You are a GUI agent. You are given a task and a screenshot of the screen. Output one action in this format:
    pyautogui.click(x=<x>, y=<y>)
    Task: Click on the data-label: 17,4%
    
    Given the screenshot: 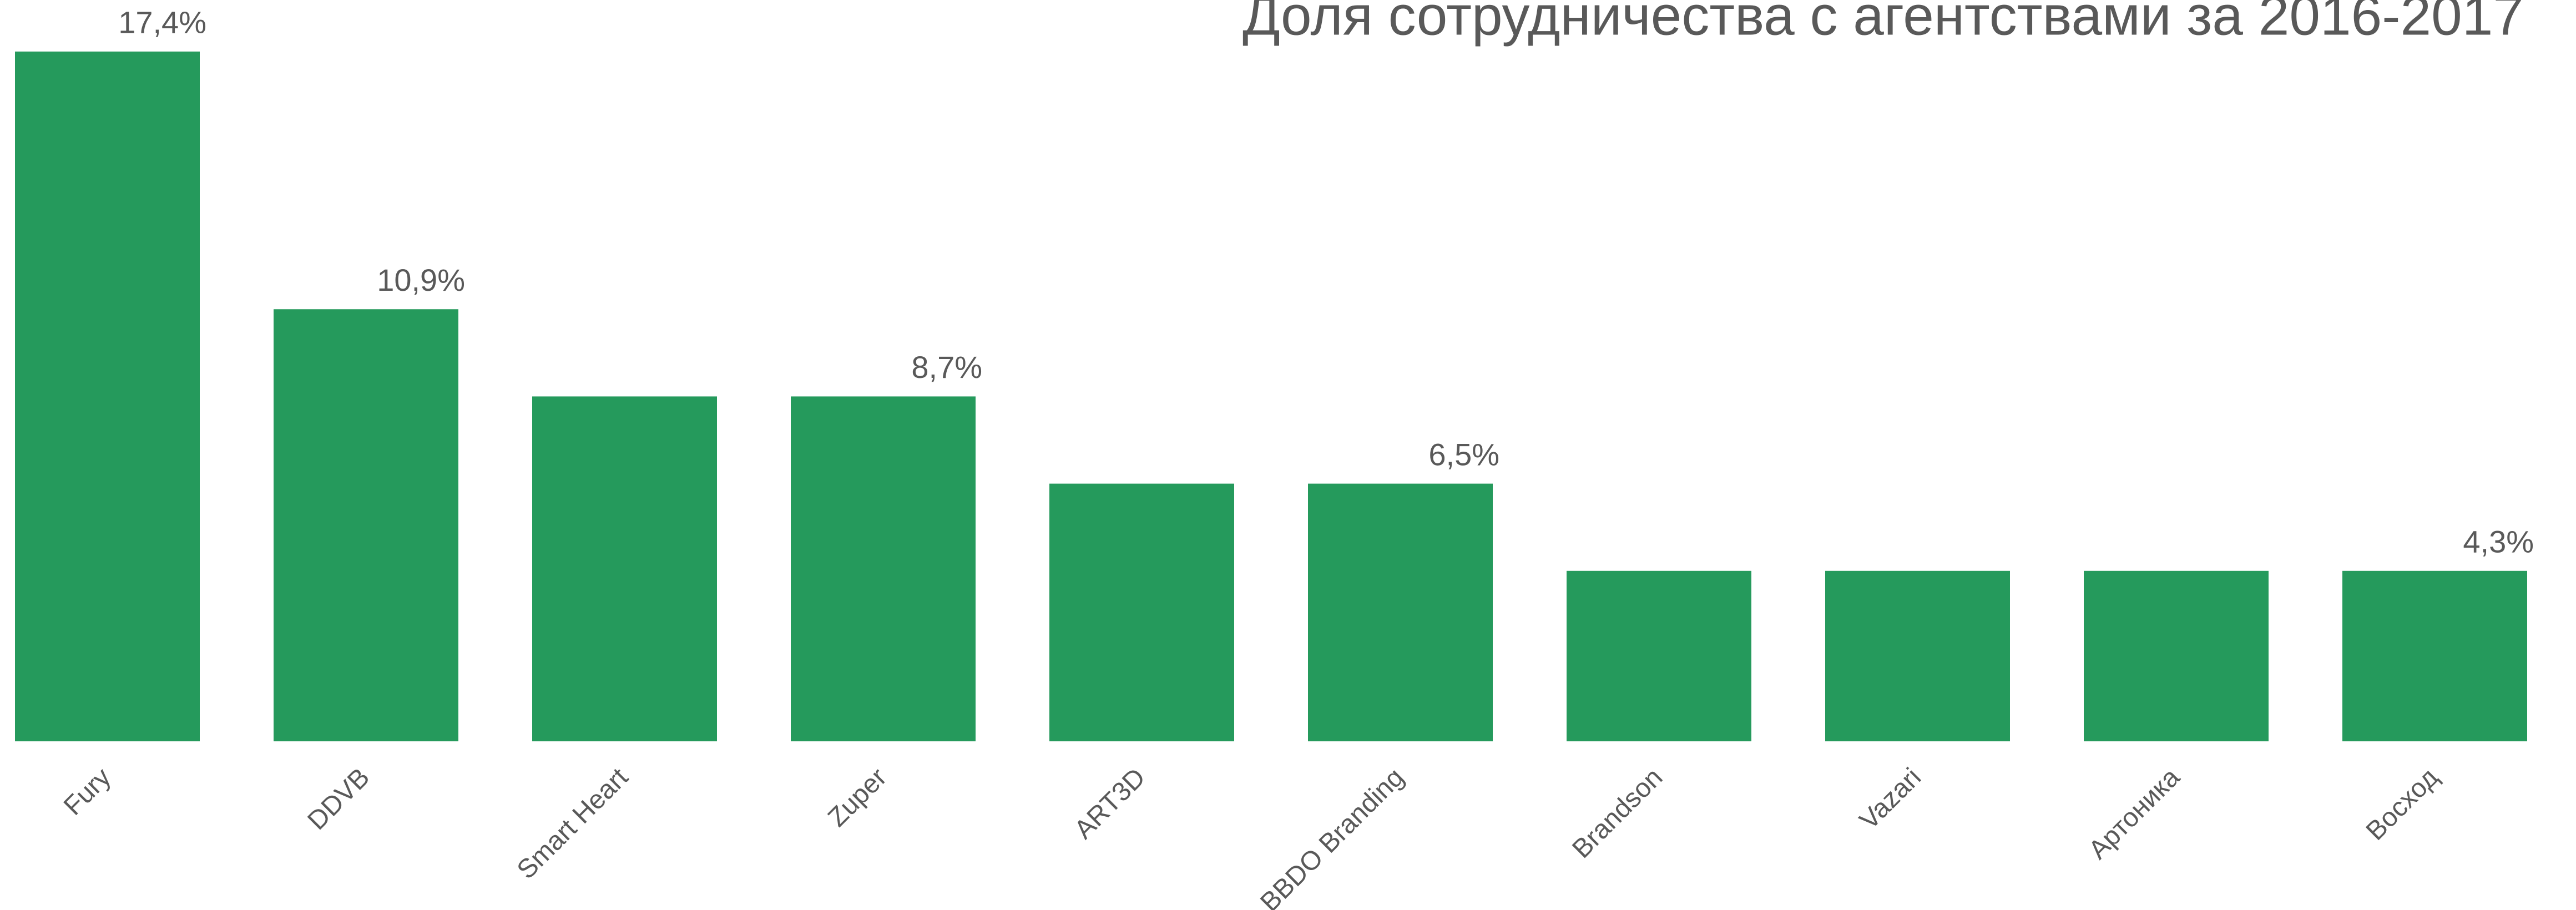 What is the action you would take?
    pyautogui.click(x=162, y=22)
    